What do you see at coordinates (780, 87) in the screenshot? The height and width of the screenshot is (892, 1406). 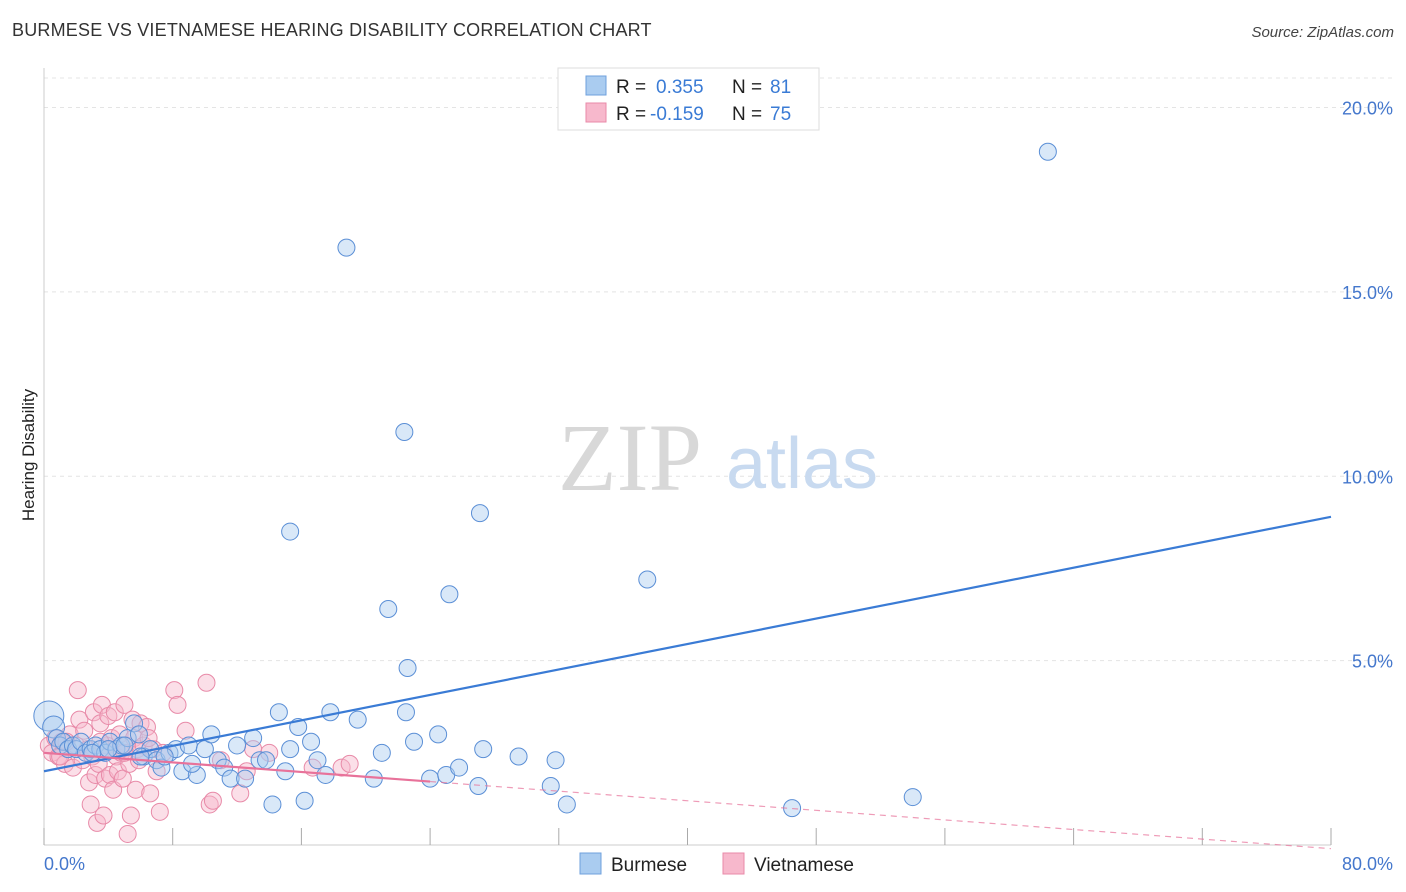 I see `legend-n-value-burmese: 81` at bounding box center [780, 87].